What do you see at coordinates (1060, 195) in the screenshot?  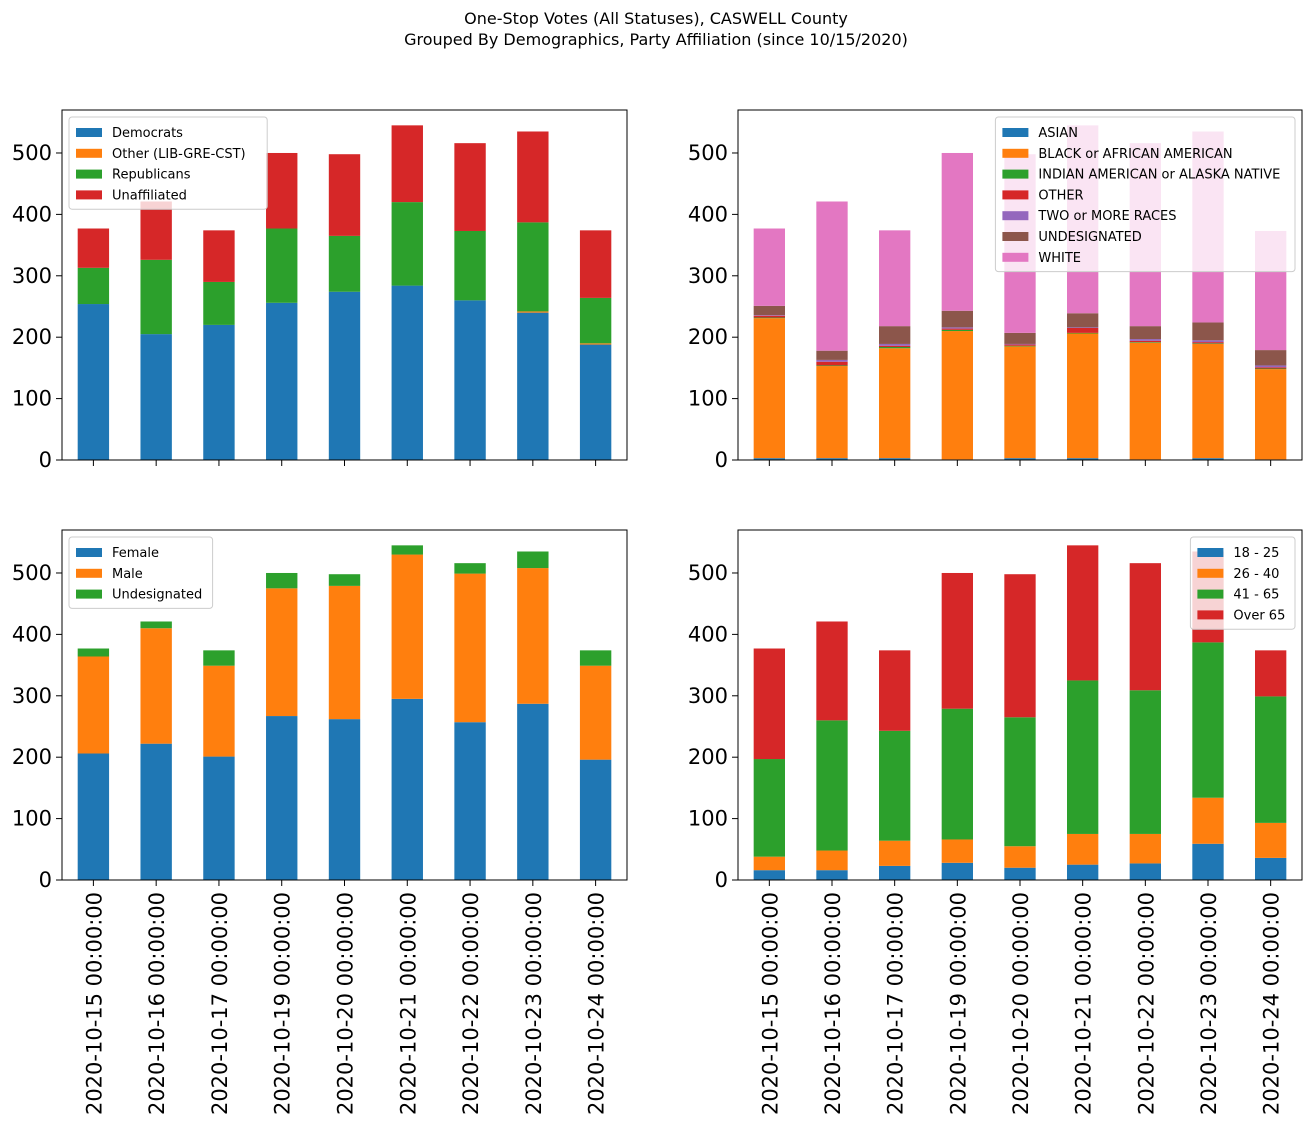 I see `legend-label: OTHER` at bounding box center [1060, 195].